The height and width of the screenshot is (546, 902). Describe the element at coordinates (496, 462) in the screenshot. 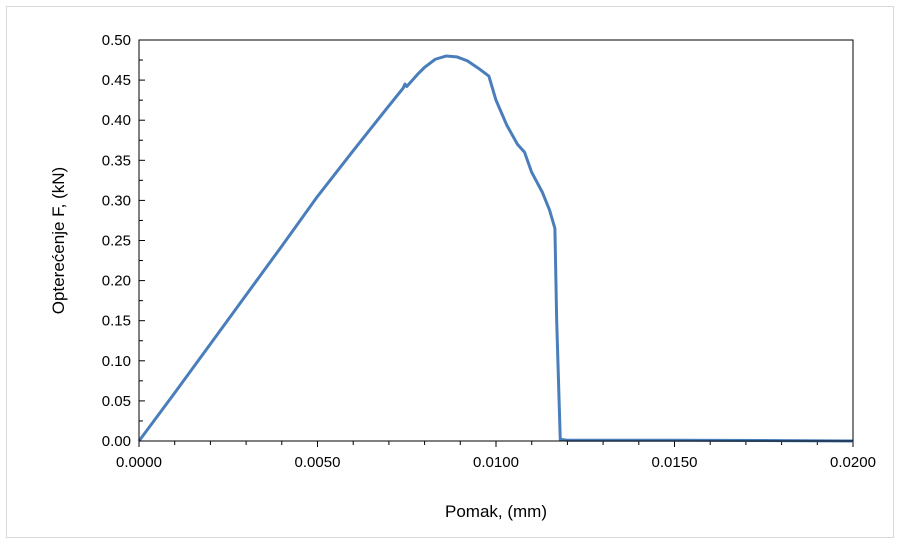

I see `x-tick-label: 0.0100` at that location.